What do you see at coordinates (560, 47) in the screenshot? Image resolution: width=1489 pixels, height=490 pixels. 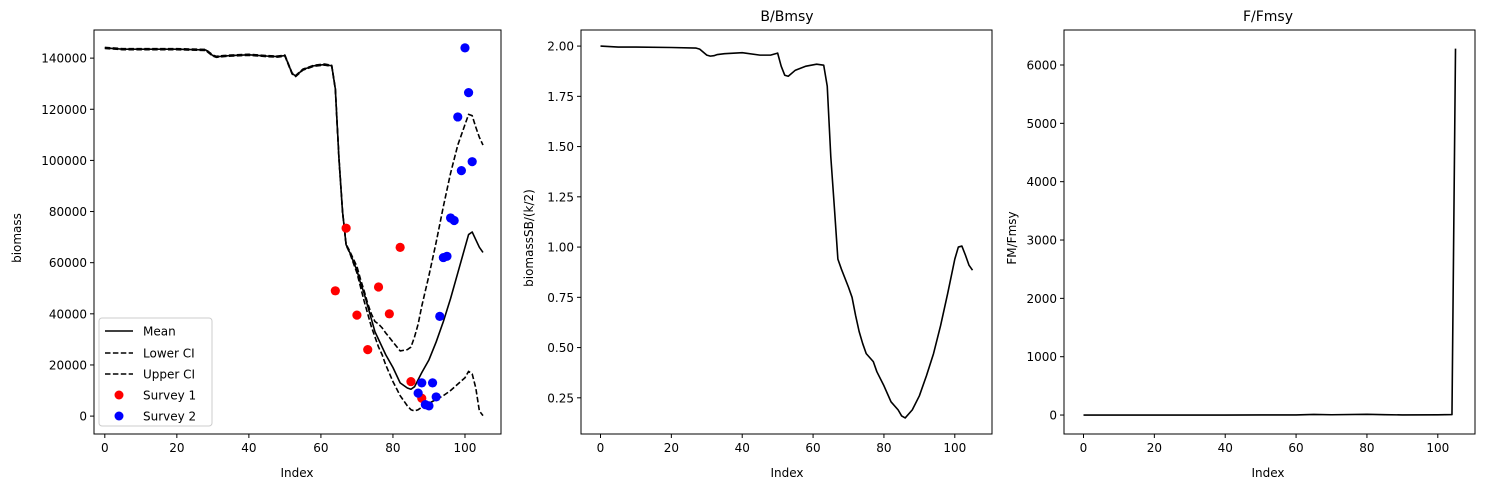 I see `y-tick-label: 2.00` at bounding box center [560, 47].